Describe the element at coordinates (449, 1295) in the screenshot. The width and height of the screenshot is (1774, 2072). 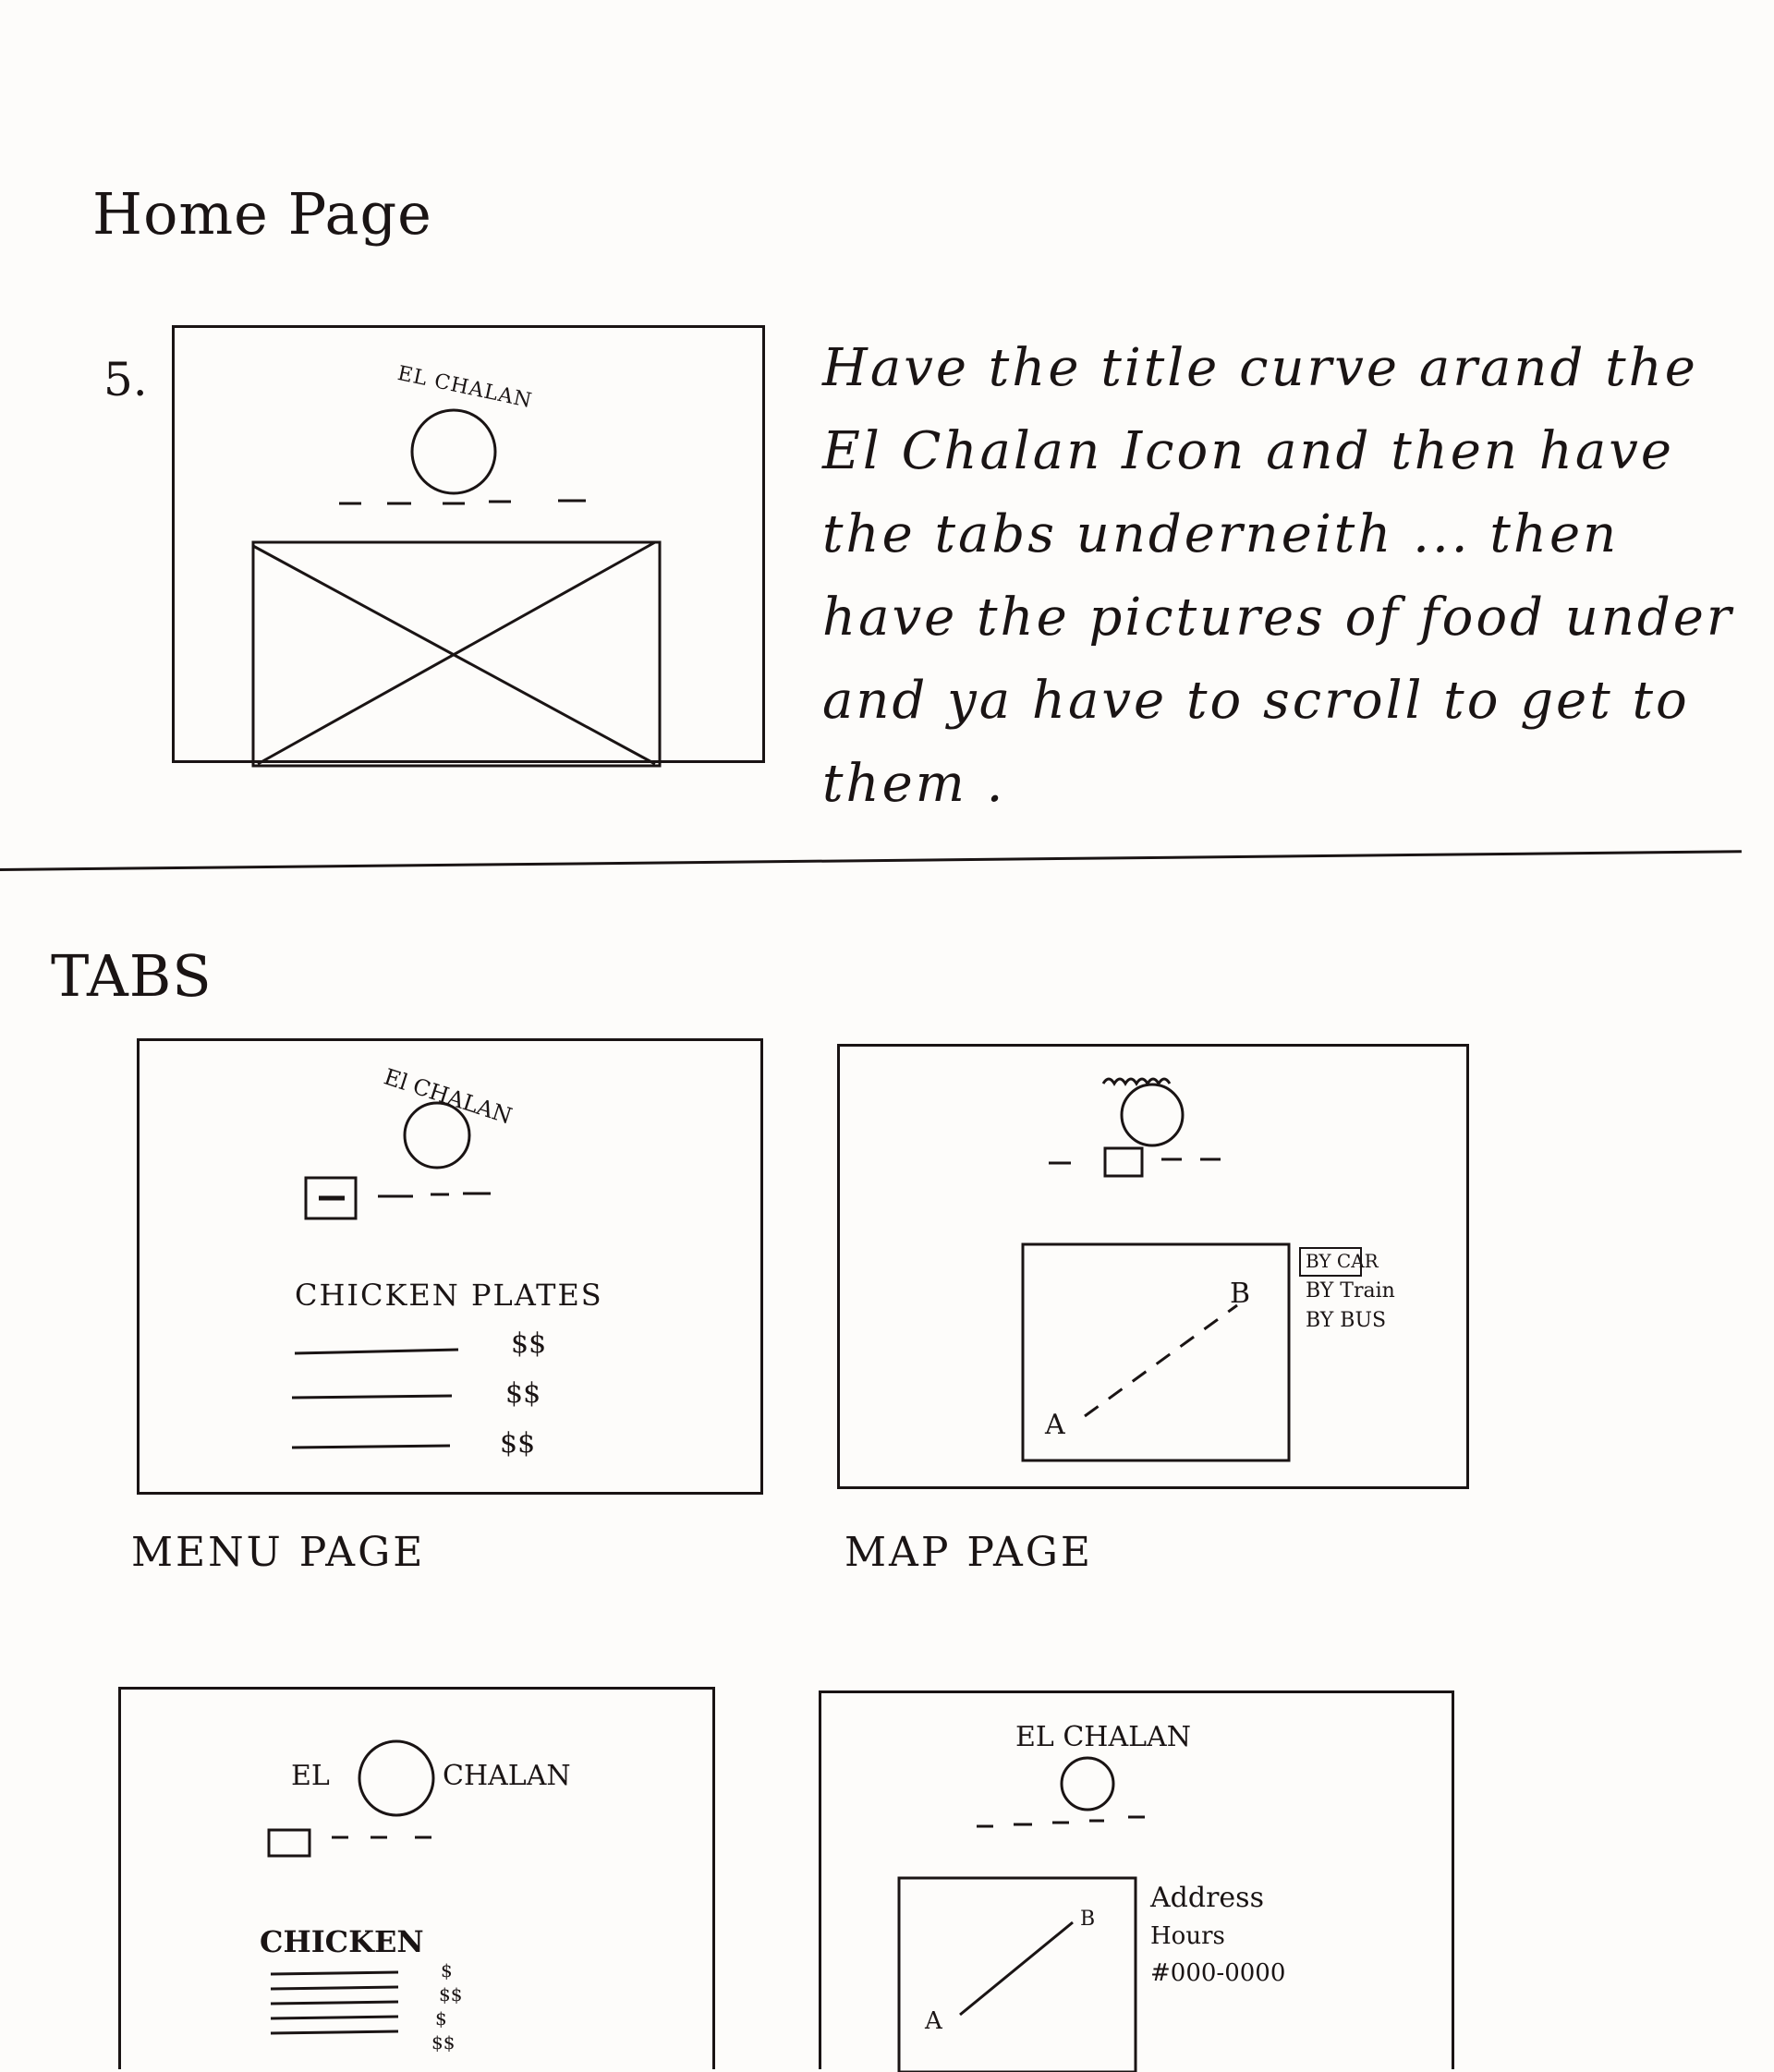
I see `menu-heading: CHICKEN PLATES` at that location.